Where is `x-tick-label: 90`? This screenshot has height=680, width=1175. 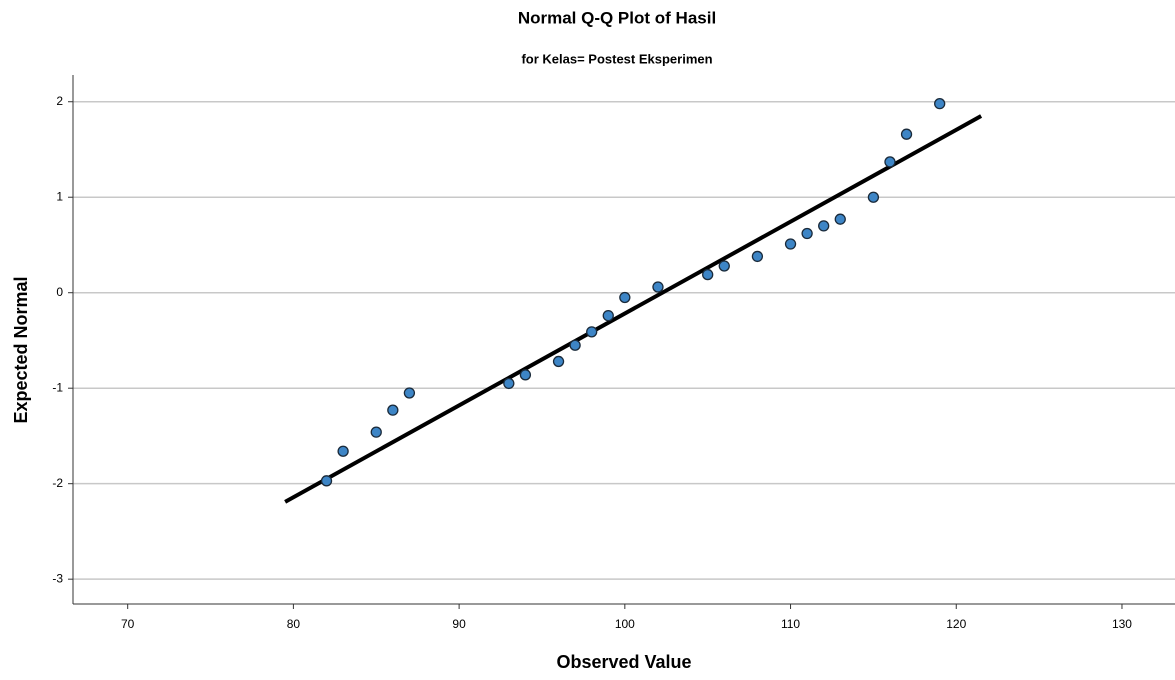
x-tick-label: 90 is located at coordinates (459, 624).